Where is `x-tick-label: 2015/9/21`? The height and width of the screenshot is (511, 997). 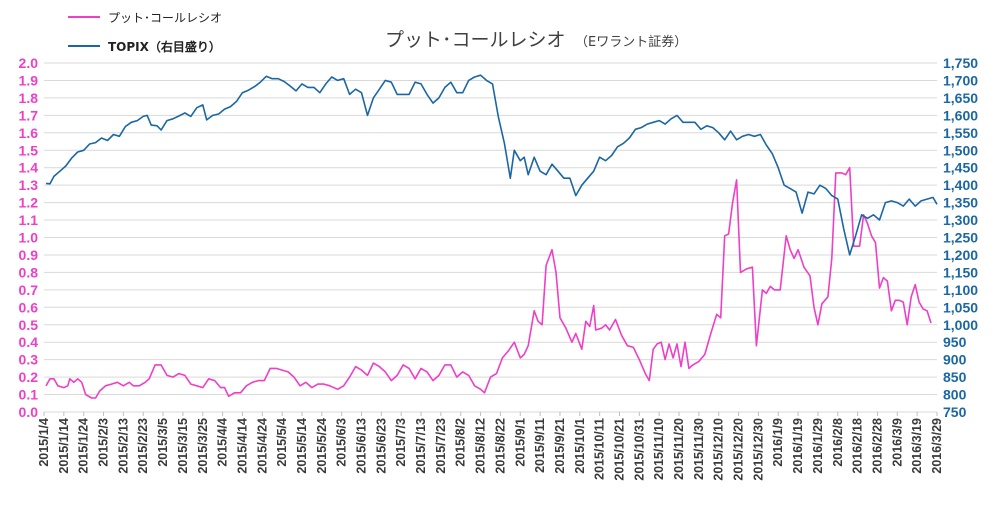 x-tick-label: 2015/9/21 is located at coordinates (560, 446).